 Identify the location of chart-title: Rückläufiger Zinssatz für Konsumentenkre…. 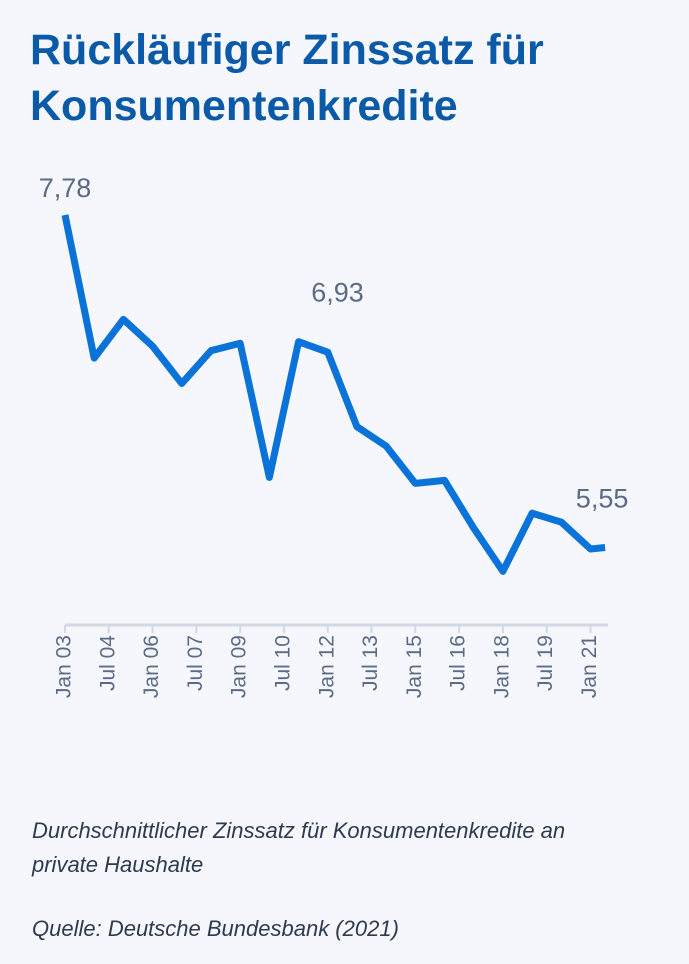
(287, 78).